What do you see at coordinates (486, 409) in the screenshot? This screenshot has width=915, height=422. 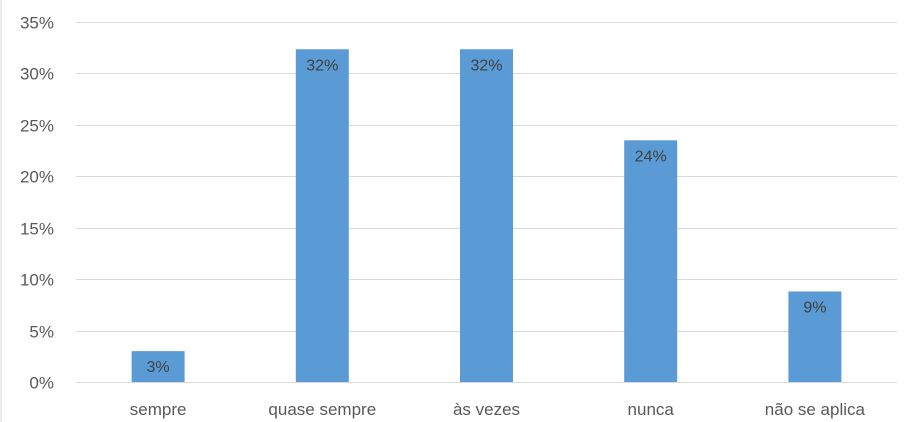 I see `x-tick-label: às vezes` at bounding box center [486, 409].